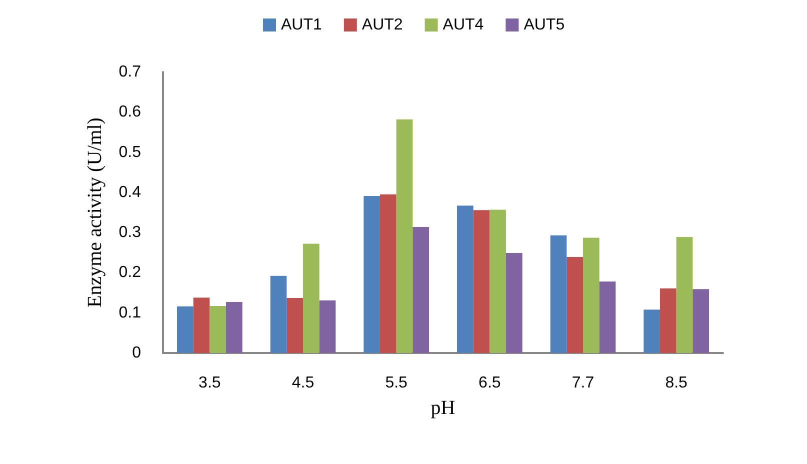 This screenshot has height=464, width=807. I want to click on legend-label: AUT1, so click(301, 25).